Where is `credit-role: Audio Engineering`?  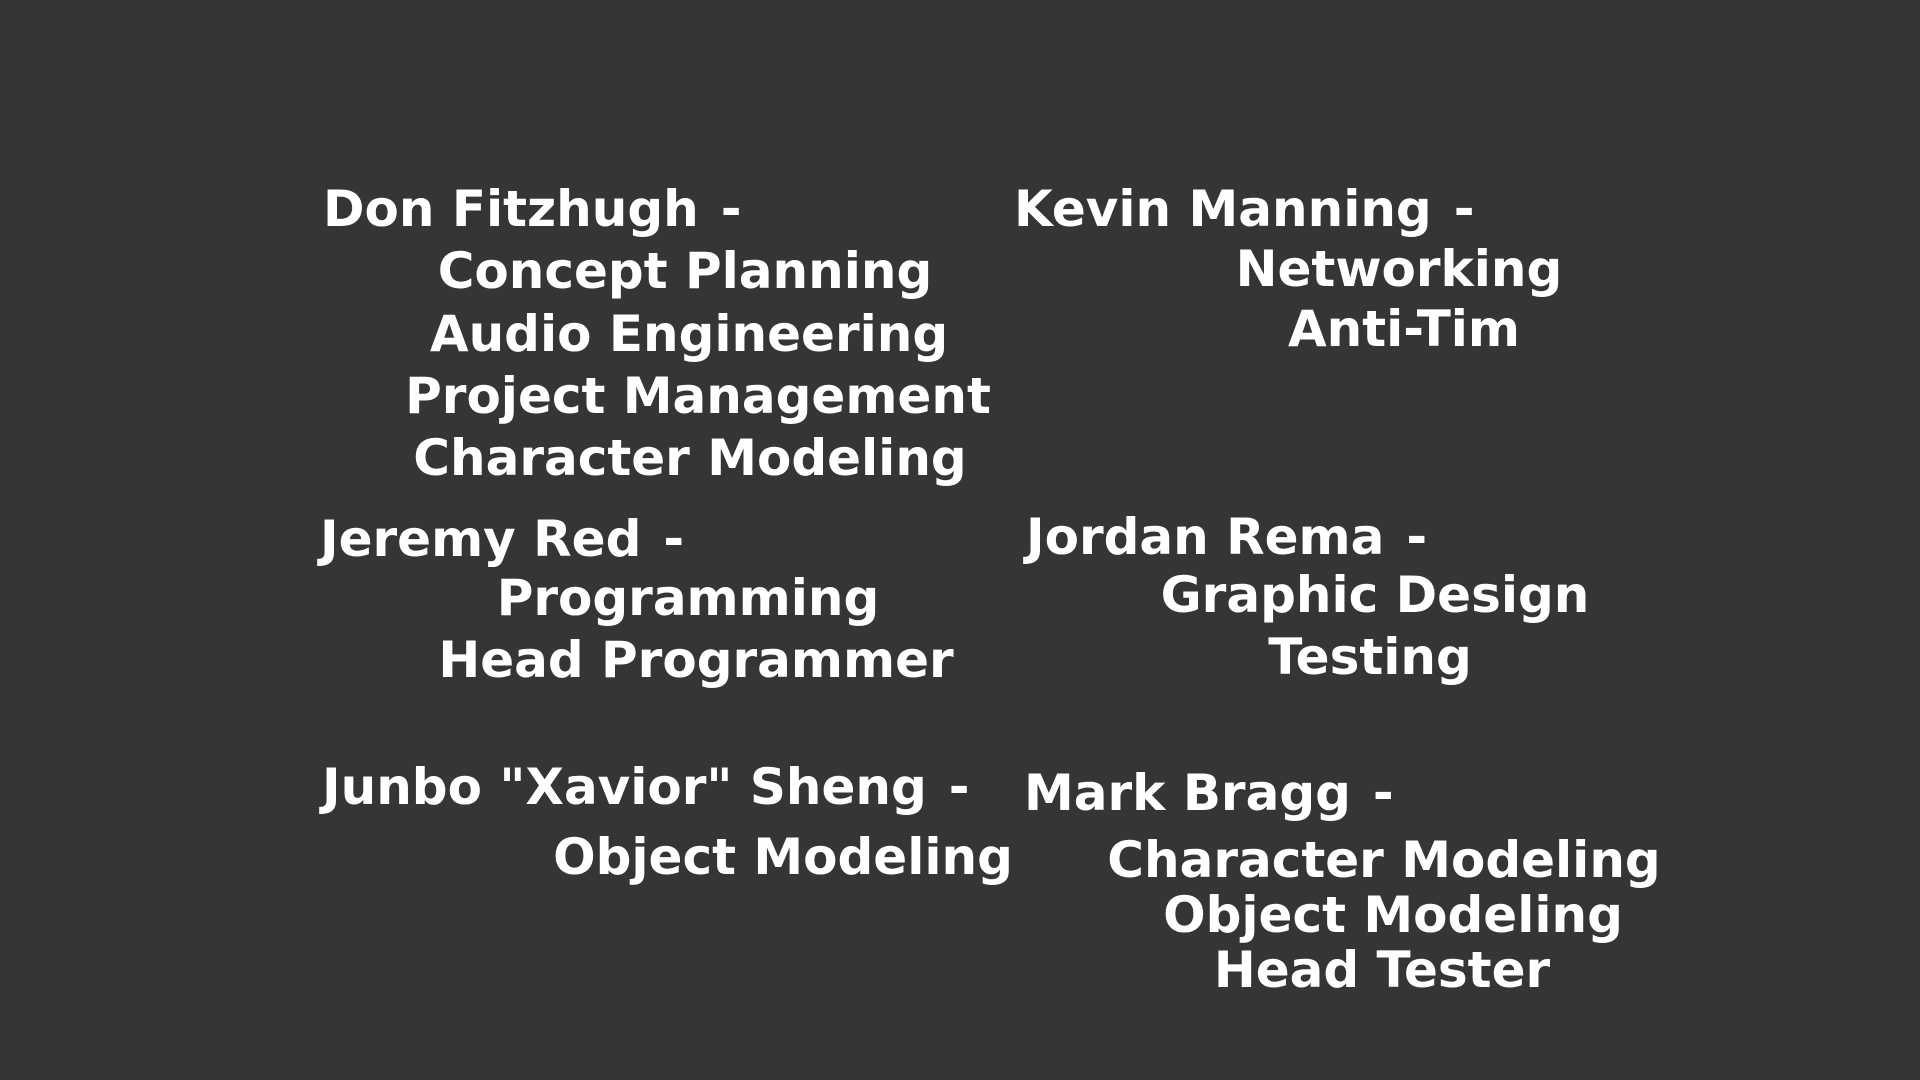
credit-role: Audio Engineering is located at coordinates (689, 334).